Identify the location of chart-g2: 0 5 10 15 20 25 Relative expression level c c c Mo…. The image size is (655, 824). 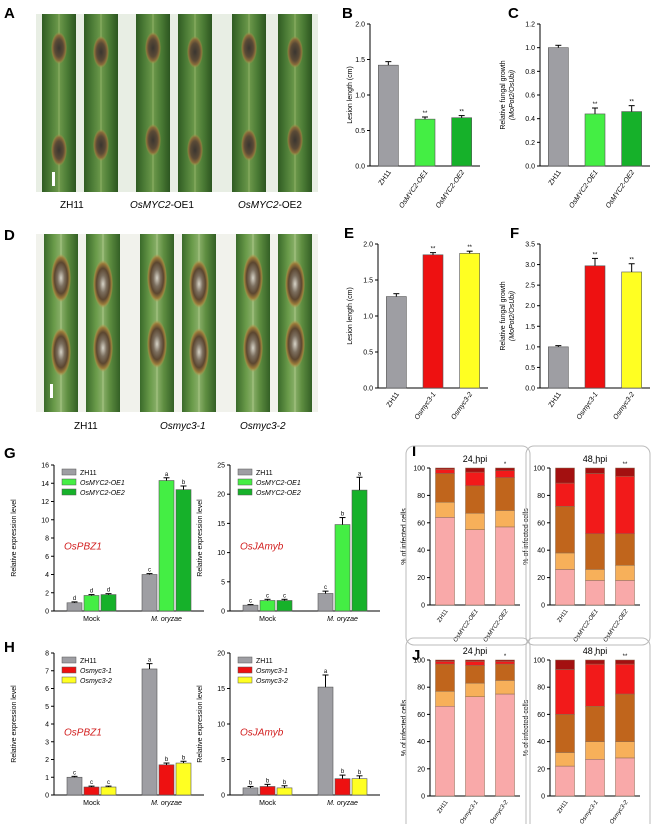
(288, 543).